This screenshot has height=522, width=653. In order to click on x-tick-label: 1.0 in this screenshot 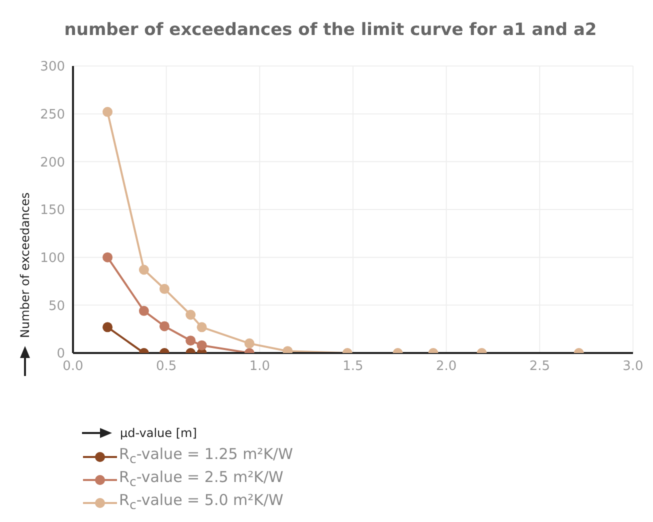, I will do `click(259, 366)`.